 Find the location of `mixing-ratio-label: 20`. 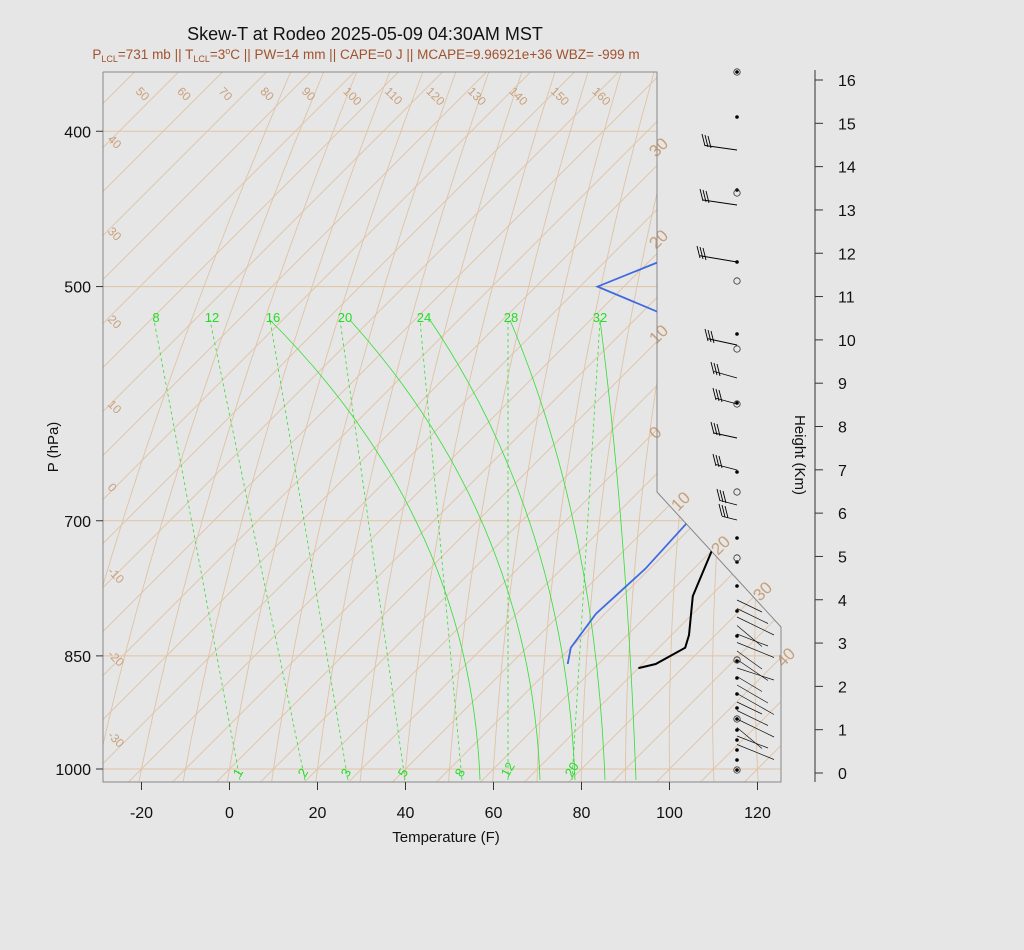

mixing-ratio-label: 20 is located at coordinates (572, 769).